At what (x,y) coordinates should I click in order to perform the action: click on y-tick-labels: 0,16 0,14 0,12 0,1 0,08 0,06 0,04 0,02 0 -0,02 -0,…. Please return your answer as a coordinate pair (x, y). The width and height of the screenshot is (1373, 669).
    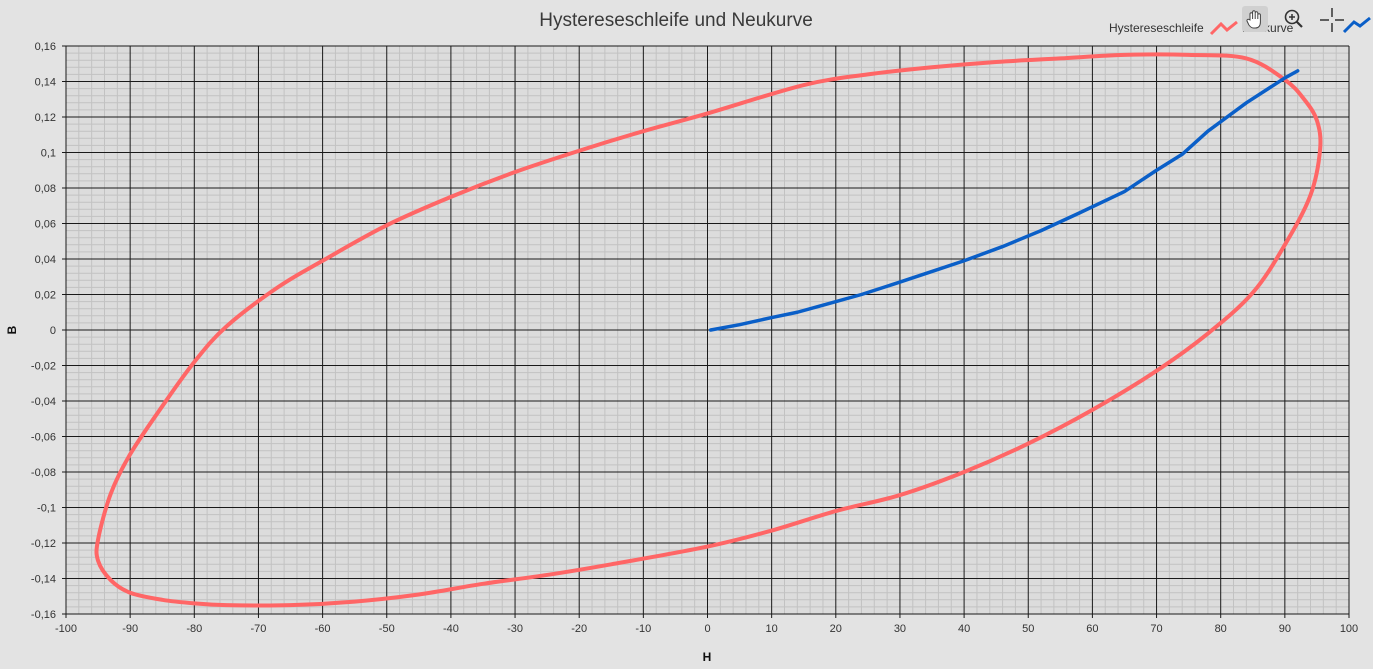
    Looking at the image, I should click on (43, 331).